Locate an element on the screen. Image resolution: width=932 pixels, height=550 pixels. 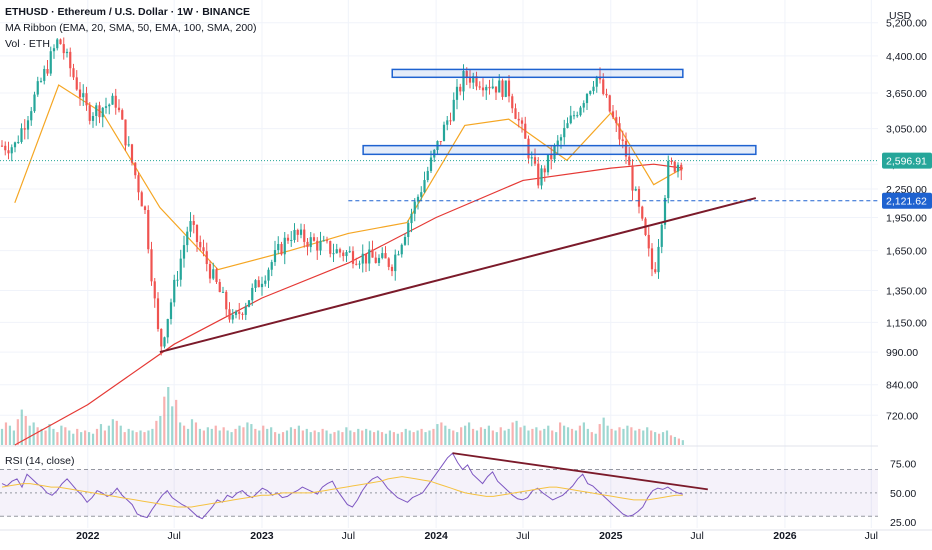
rsi-pane is located at coordinates (466, 482).